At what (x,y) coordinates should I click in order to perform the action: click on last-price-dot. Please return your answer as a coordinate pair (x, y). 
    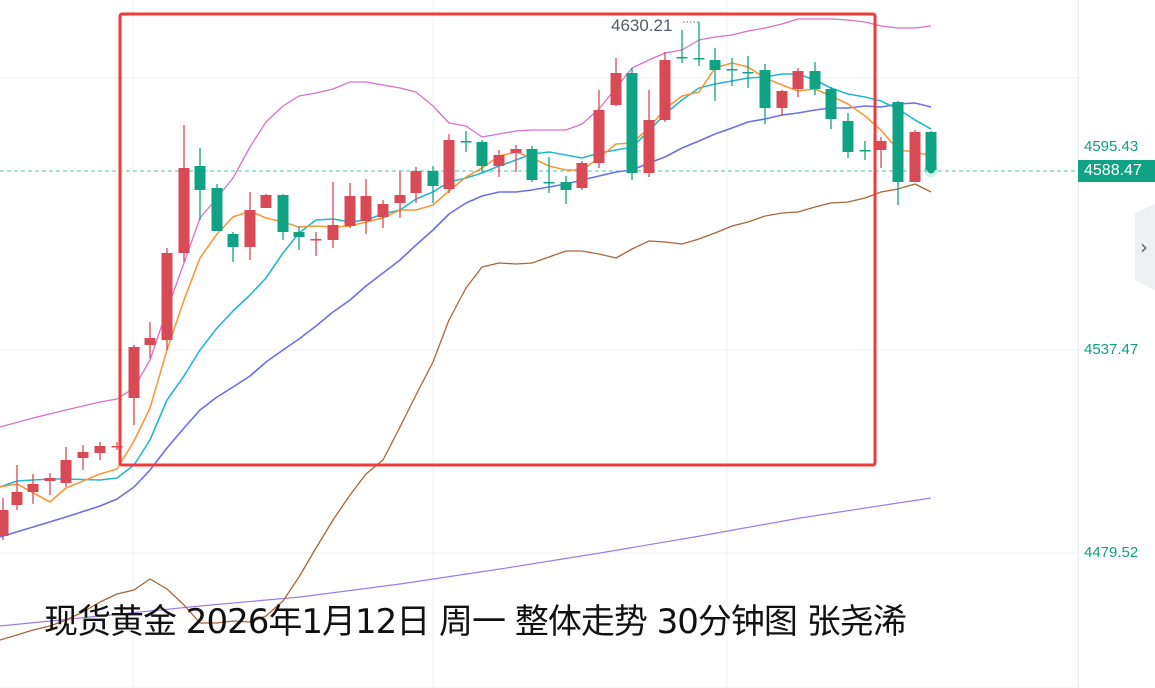
    Looking at the image, I should click on (931, 170).